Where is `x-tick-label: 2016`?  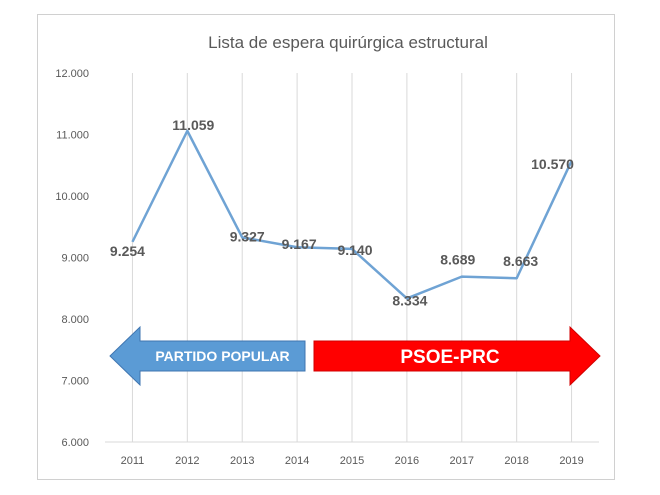 x-tick-label: 2016 is located at coordinates (407, 461).